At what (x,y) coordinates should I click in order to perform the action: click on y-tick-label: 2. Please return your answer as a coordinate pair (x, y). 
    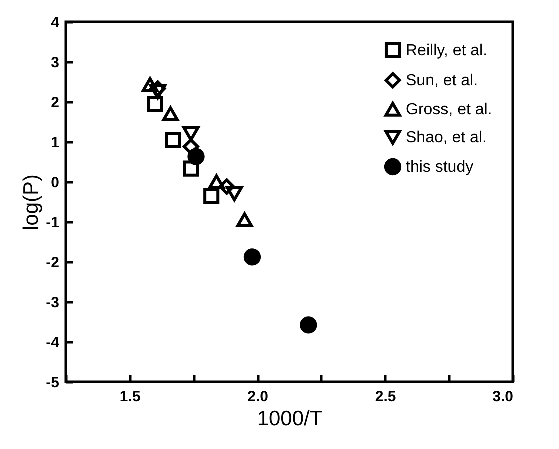
    Looking at the image, I should click on (55, 103).